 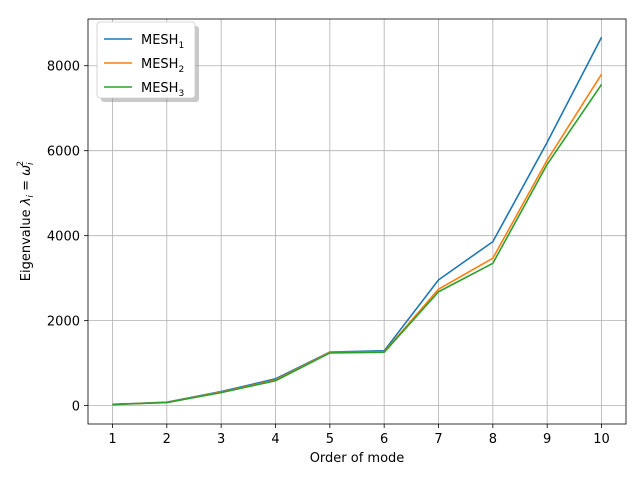 What do you see at coordinates (112, 439) in the screenshot?
I see `x-tick-label: 1` at bounding box center [112, 439].